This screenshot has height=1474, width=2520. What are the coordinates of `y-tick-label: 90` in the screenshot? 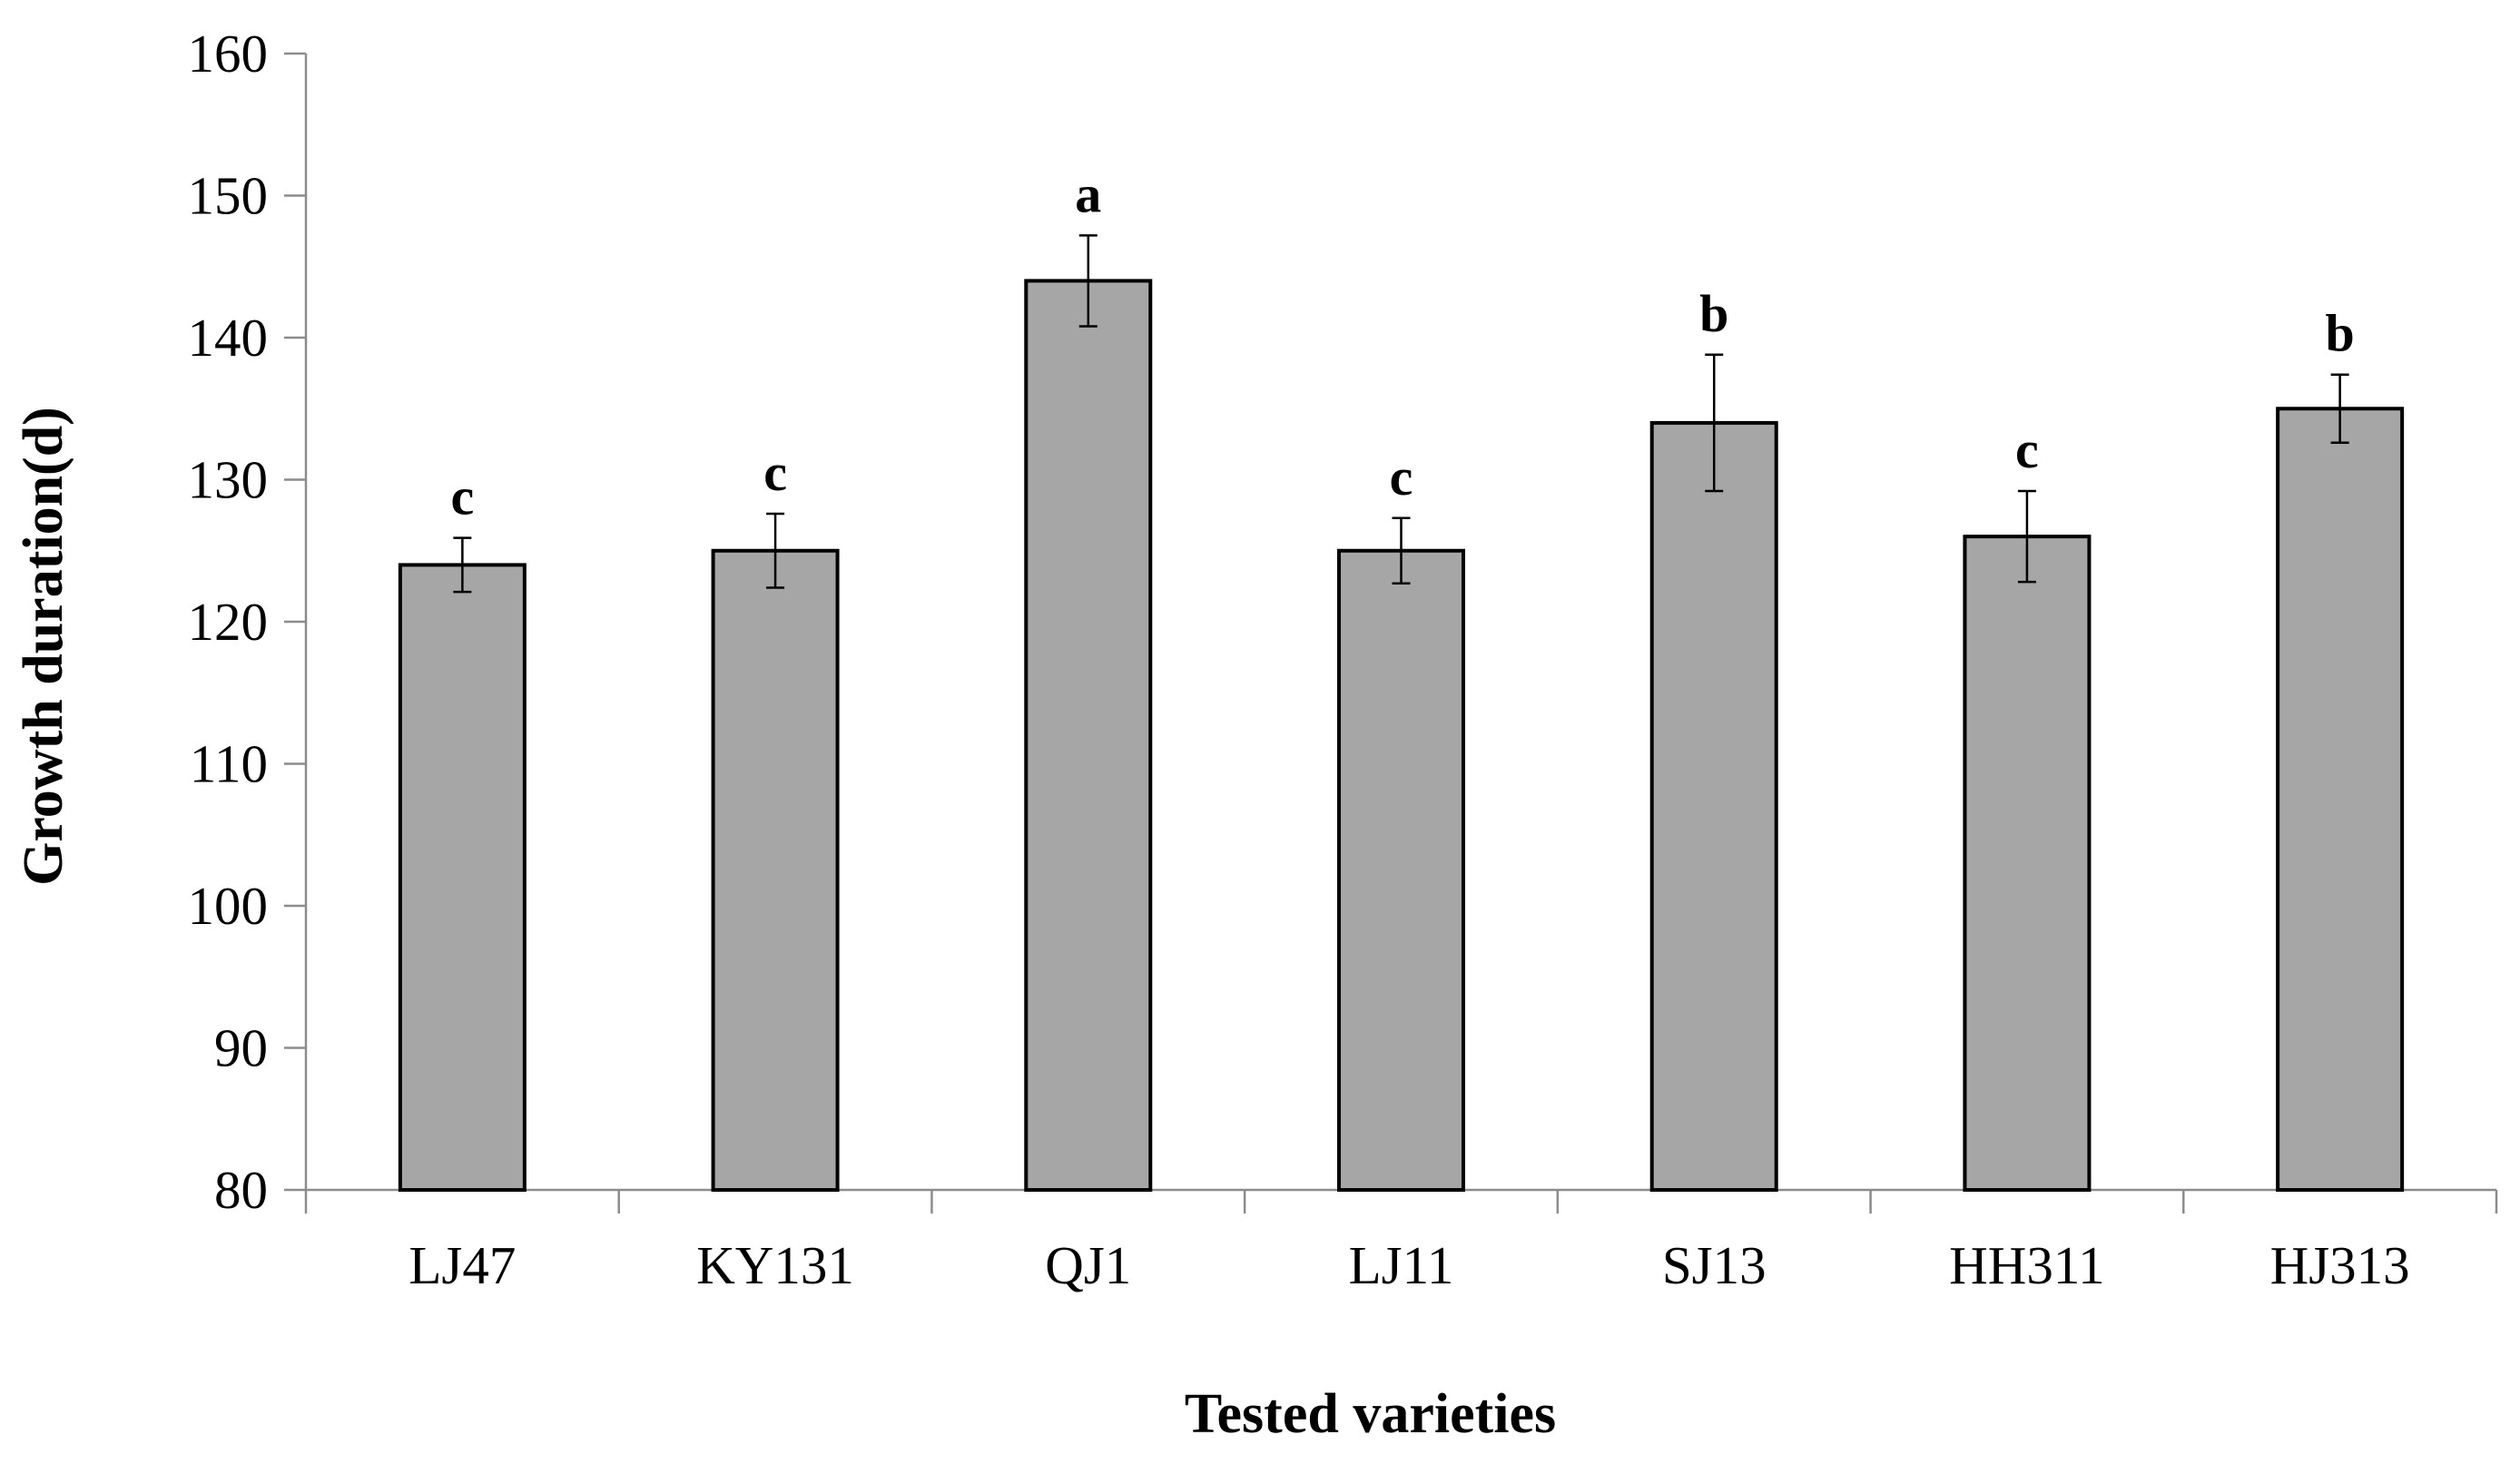 It's located at (241, 1048).